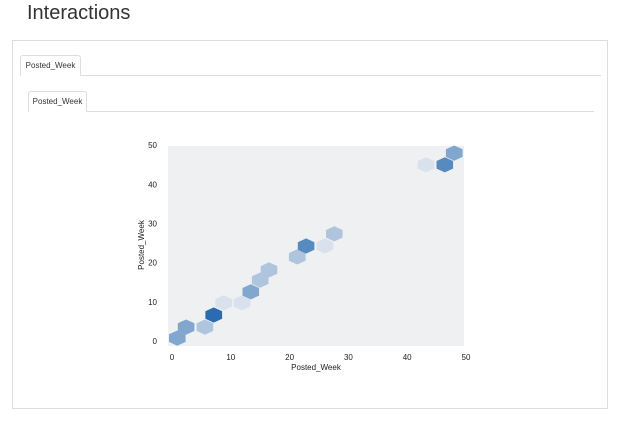  I want to click on y-tick-label: 40, so click(152, 184).